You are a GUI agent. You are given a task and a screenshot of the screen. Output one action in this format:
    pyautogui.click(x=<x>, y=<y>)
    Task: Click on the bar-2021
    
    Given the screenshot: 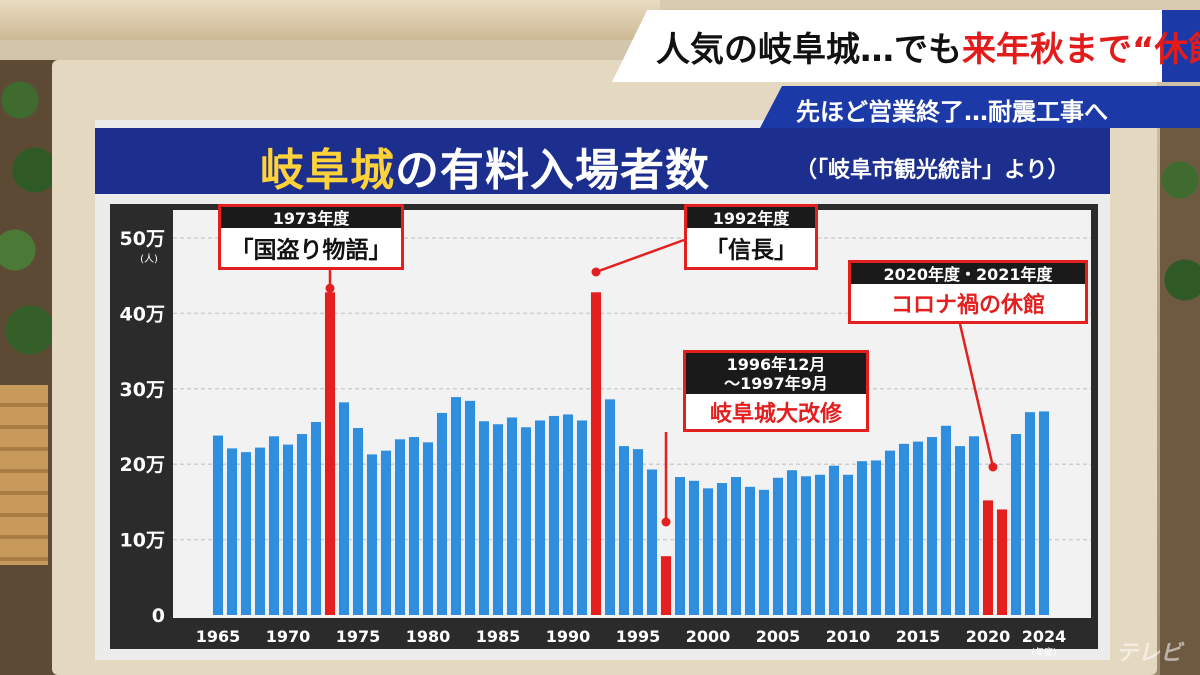 What is the action you would take?
    pyautogui.click(x=1002, y=562)
    